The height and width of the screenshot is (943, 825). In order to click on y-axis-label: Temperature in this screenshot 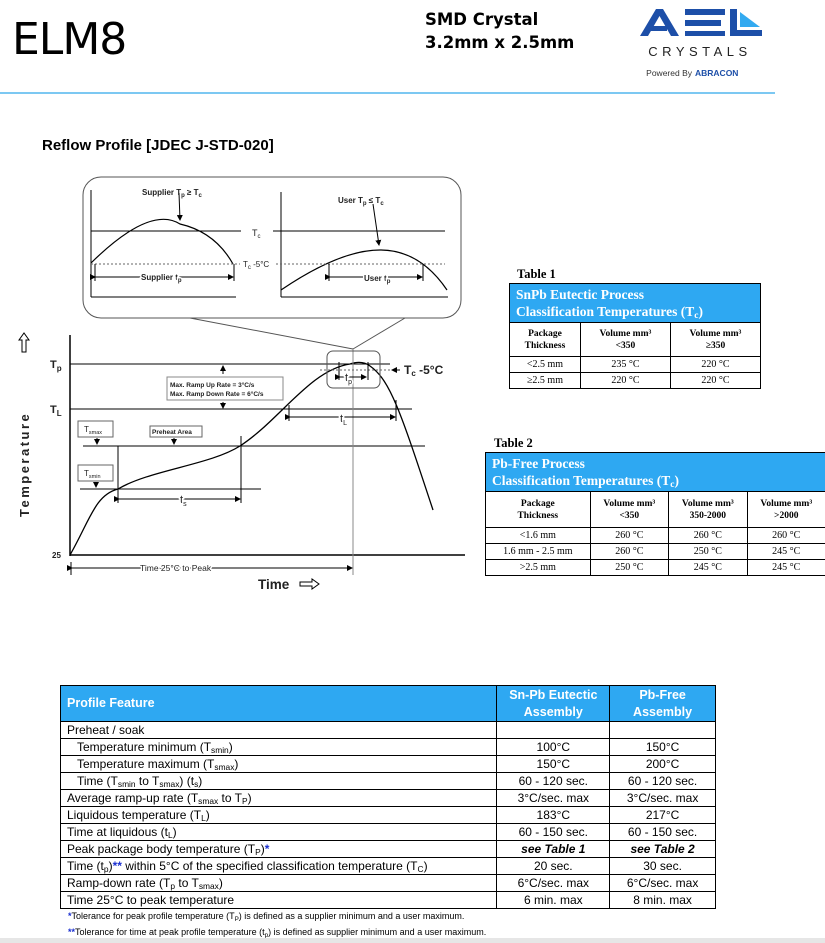, I will do `click(24, 464)`.